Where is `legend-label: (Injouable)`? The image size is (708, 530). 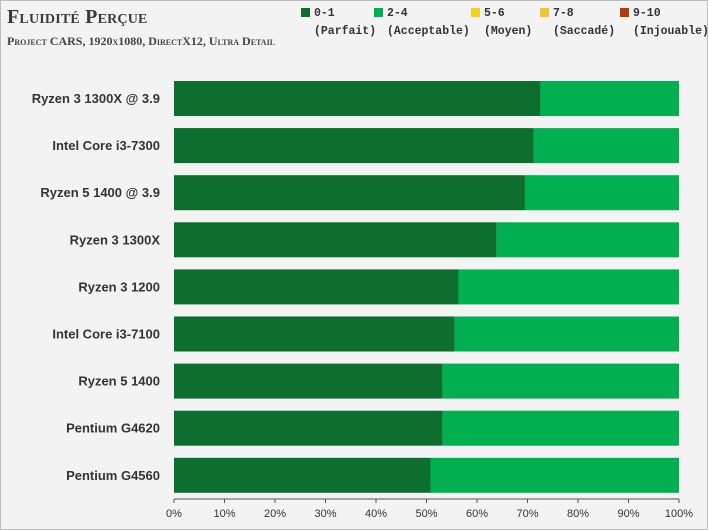 legend-label: (Injouable) is located at coordinates (670, 31).